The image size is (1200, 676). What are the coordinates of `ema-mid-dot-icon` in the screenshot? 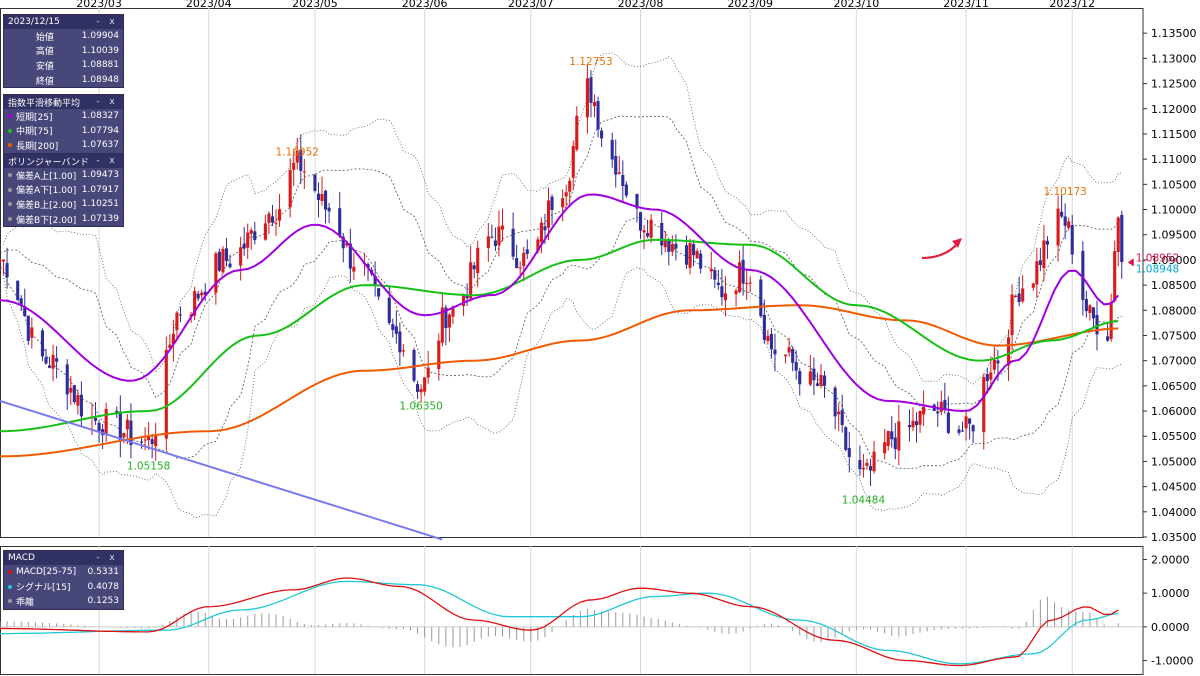 It's located at (10, 130).